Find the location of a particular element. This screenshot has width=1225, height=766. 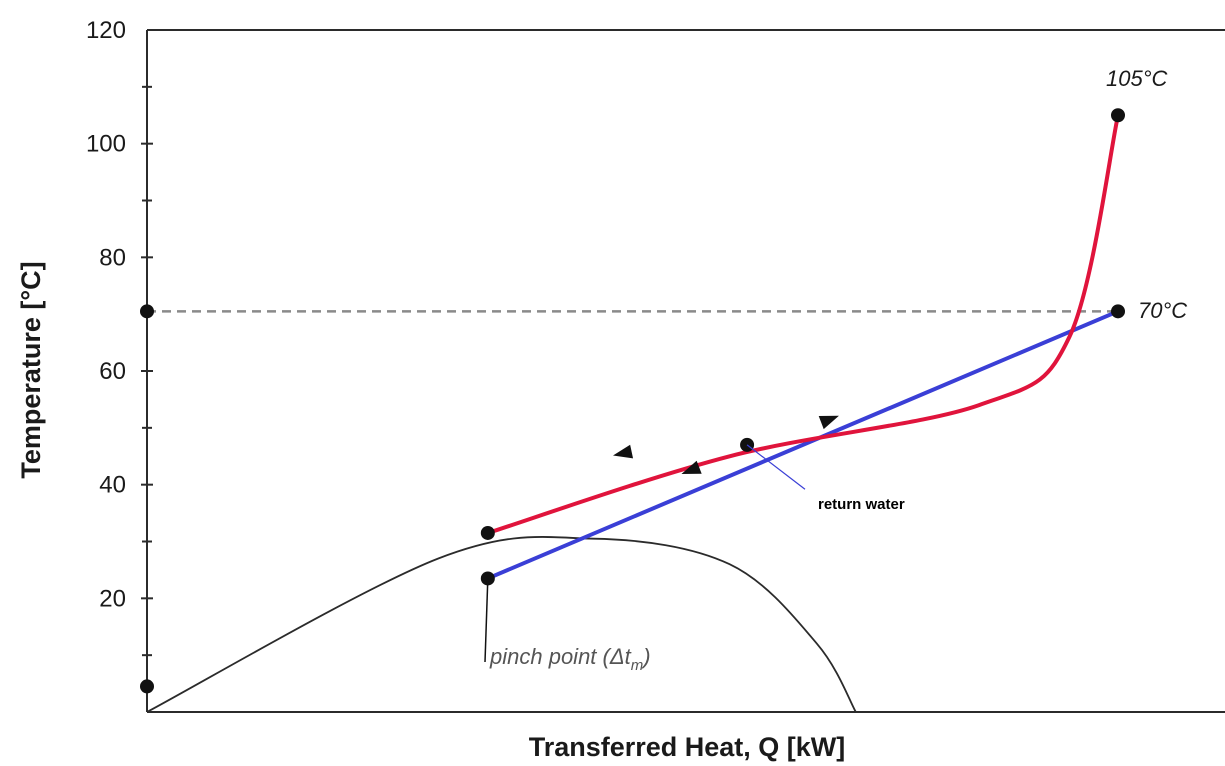

pinch-point-subscript: m is located at coordinates (637, 665).